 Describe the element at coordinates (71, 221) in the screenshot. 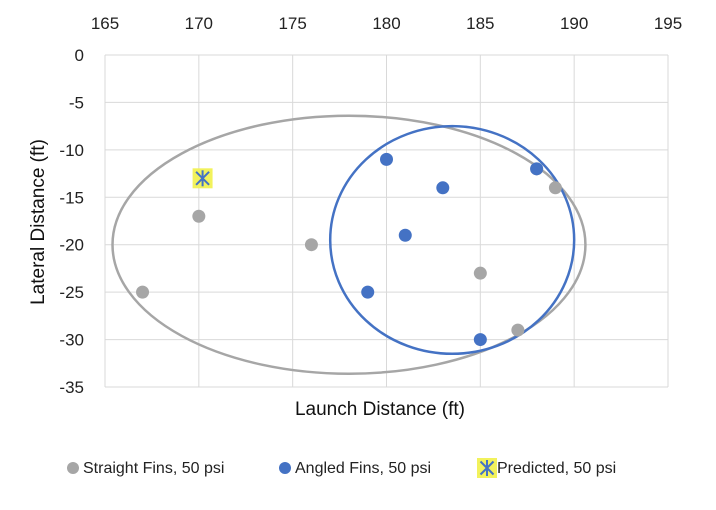

I see `y-axis-ticks: 0 -5 -10 -15 -20 -25 -30 -35` at that location.